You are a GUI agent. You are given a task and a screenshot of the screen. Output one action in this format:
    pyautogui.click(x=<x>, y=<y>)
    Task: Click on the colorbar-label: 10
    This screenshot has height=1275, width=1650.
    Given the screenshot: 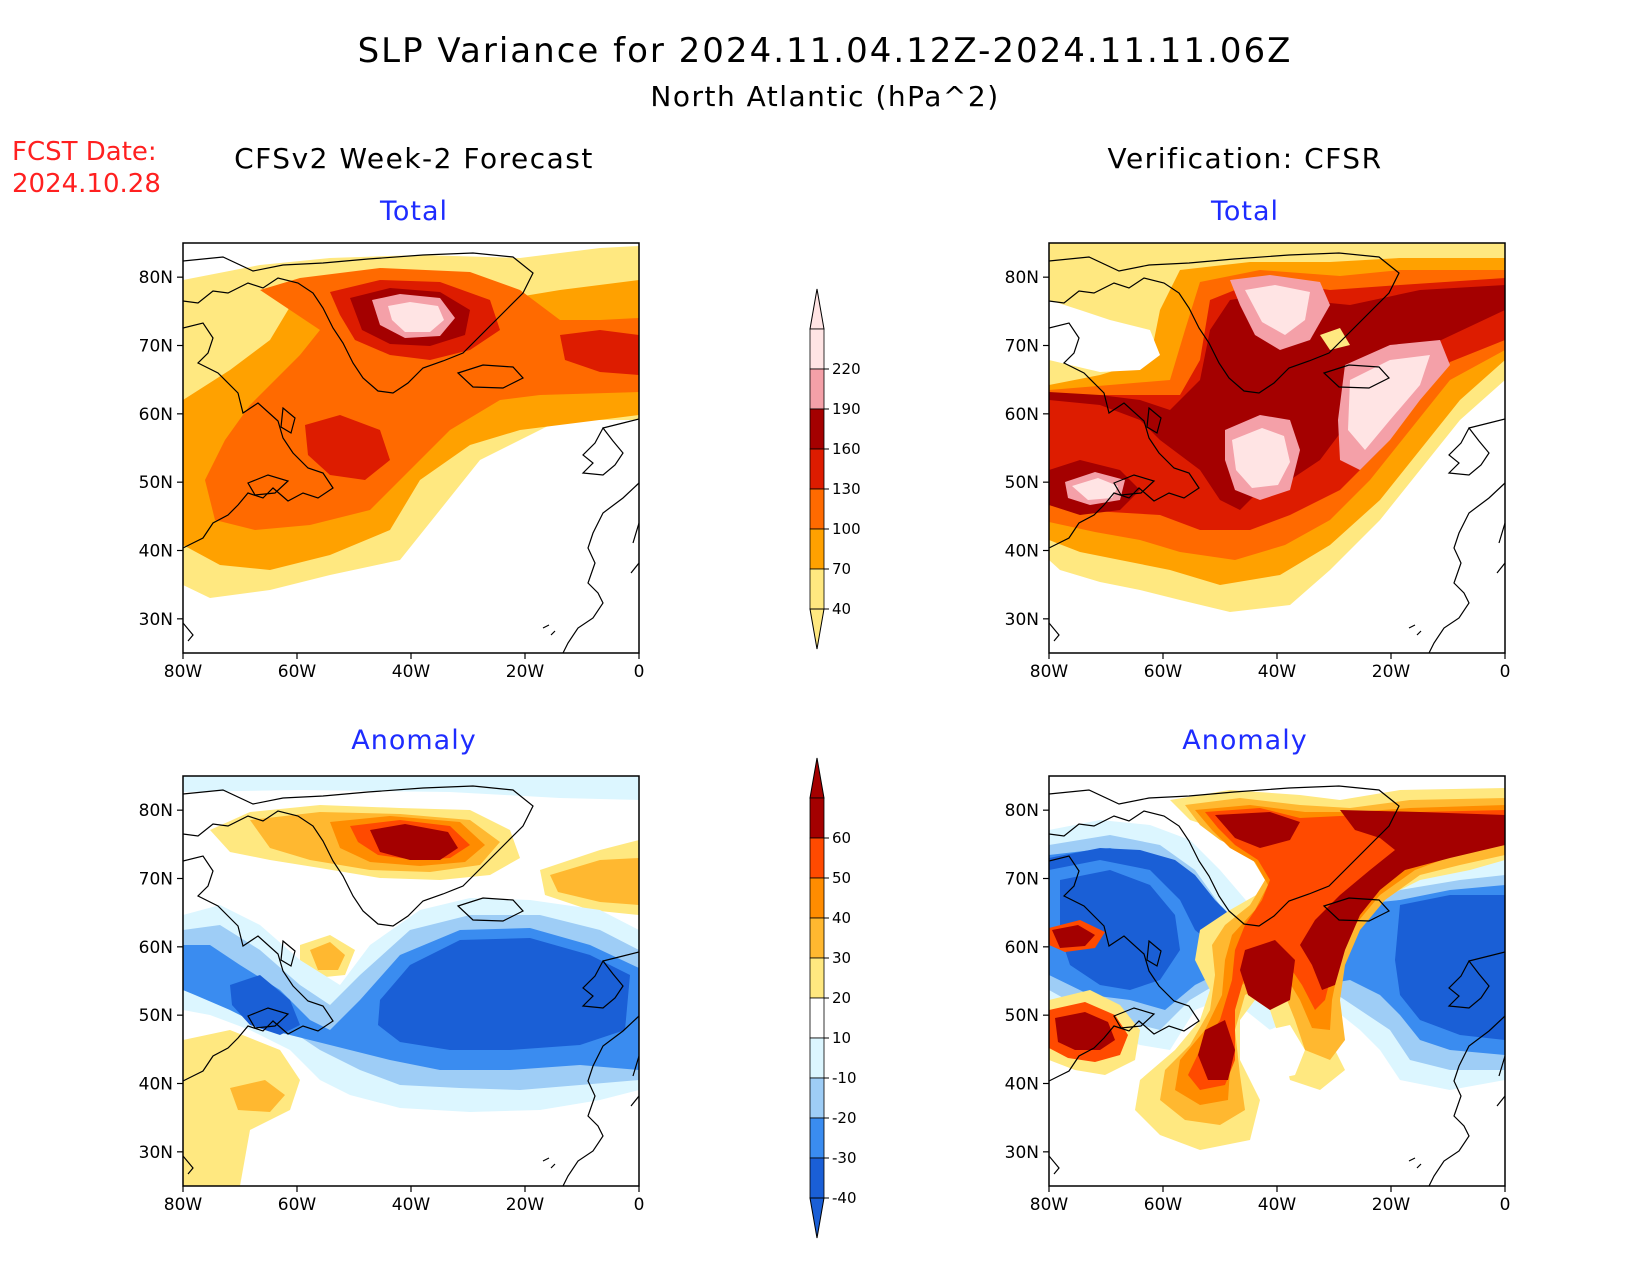 What is the action you would take?
    pyautogui.click(x=841, y=1038)
    